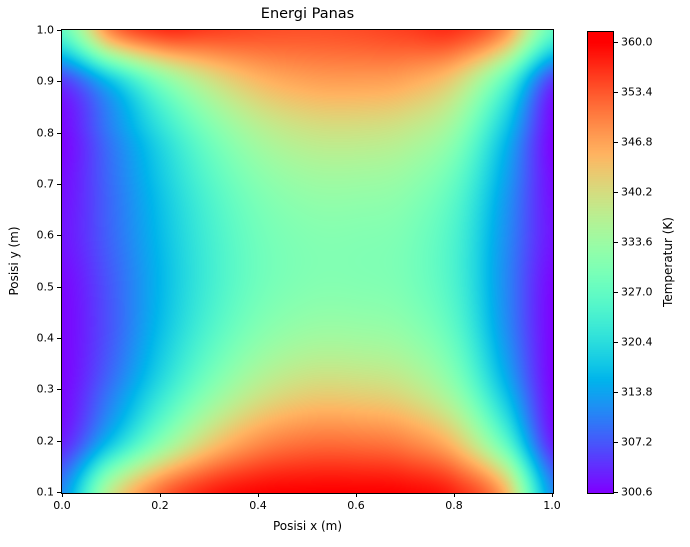 Image resolution: width=690 pixels, height=547 pixels. What do you see at coordinates (637, 392) in the screenshot?
I see `colorbar-tick-label: 313.8` at bounding box center [637, 392].